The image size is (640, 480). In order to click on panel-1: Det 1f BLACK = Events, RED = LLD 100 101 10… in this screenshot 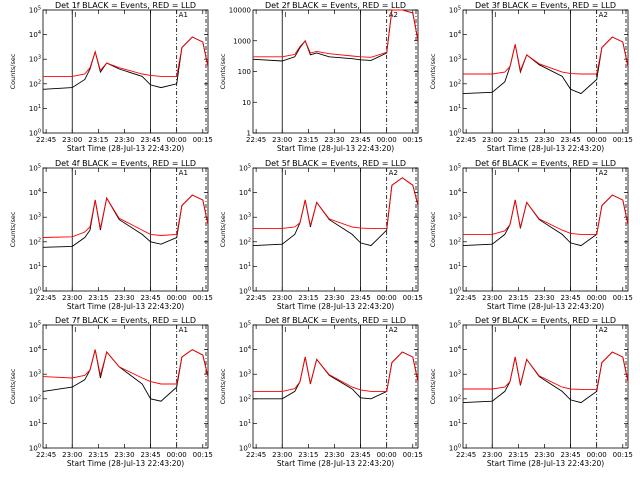, I will do `click(111, 77)`.